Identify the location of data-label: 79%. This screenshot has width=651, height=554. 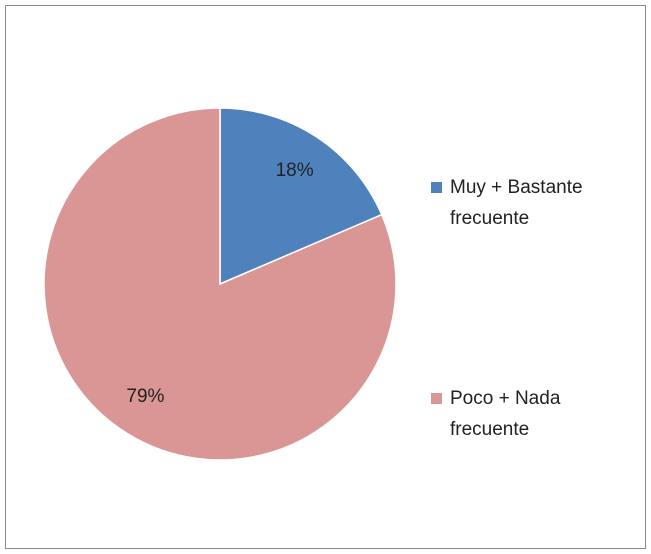
(145, 396).